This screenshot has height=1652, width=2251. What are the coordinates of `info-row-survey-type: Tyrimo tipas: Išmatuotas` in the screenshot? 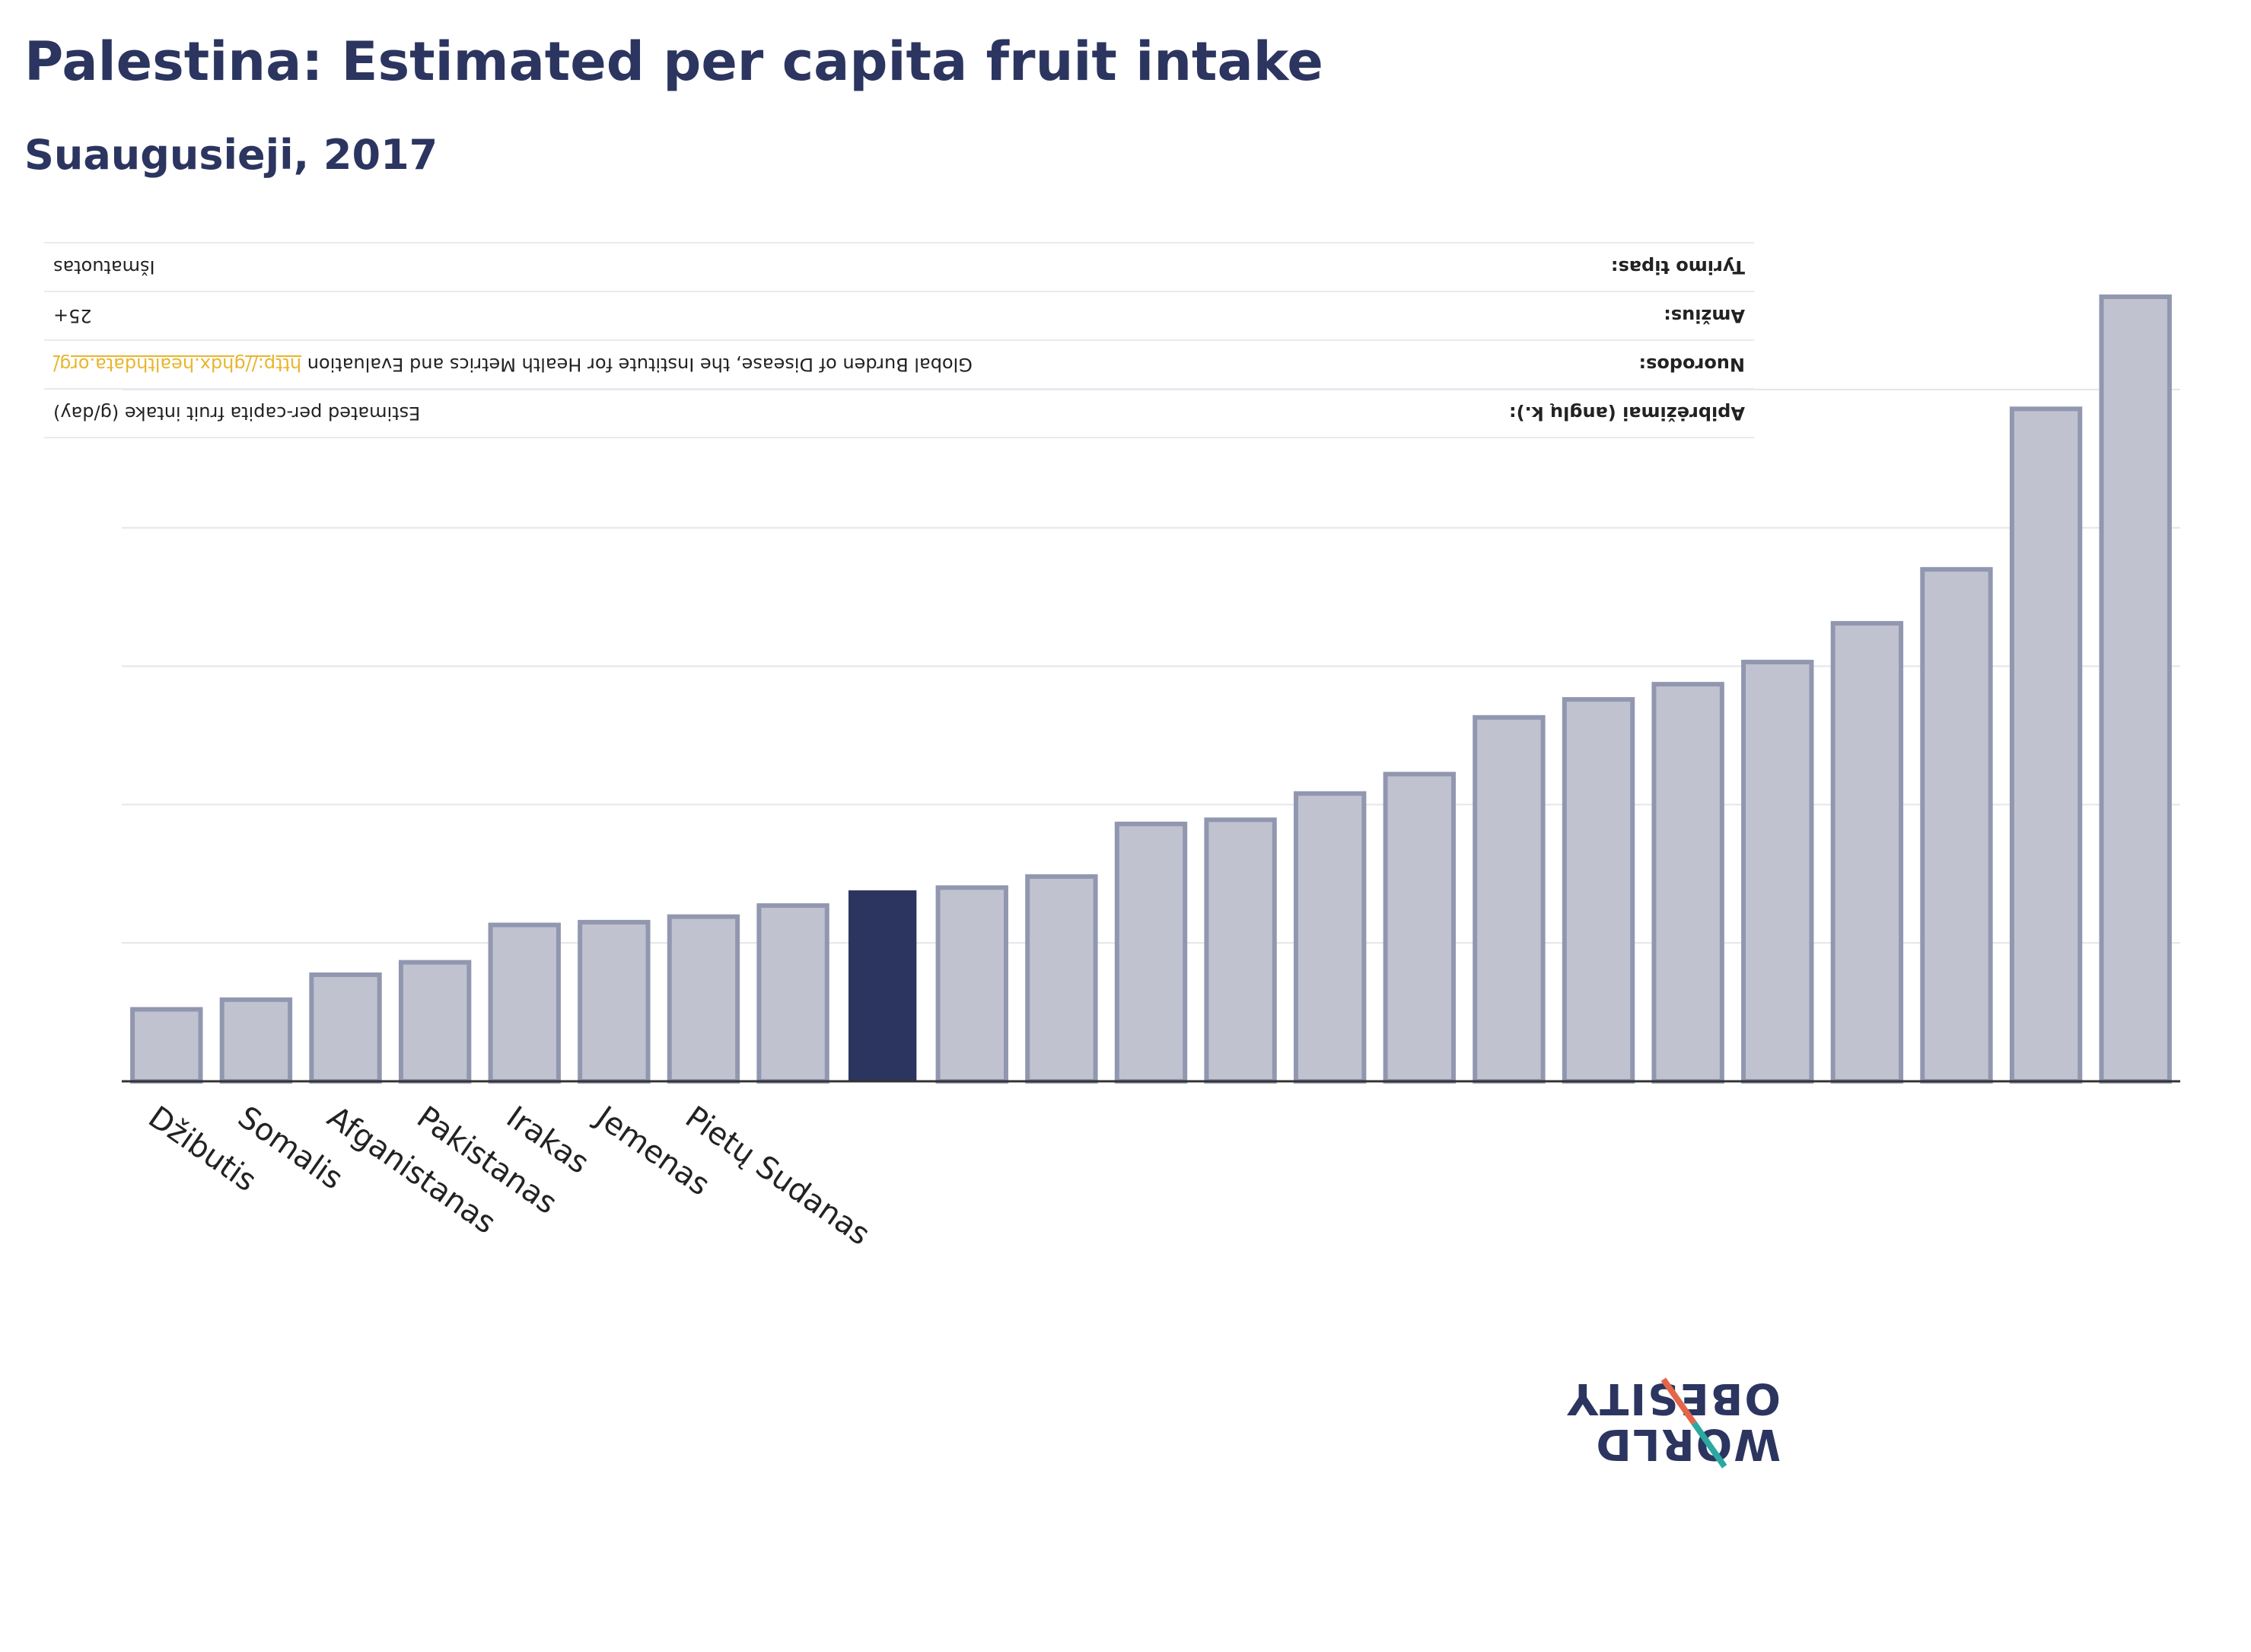 It's located at (899, 266).